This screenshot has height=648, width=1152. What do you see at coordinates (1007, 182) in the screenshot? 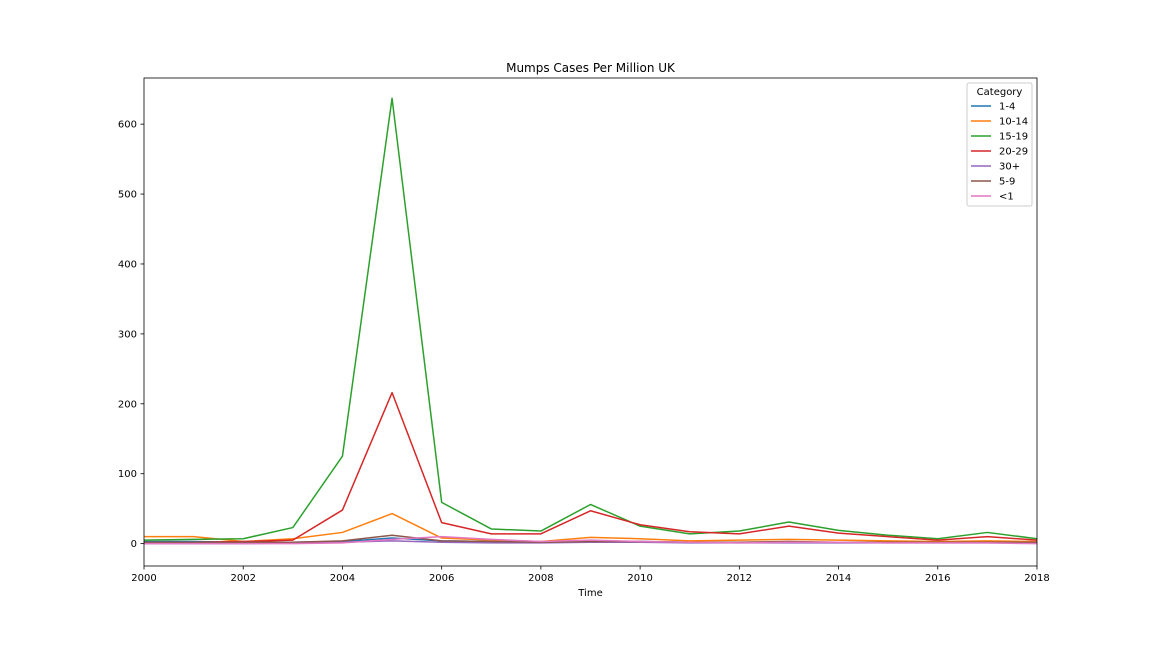
I see `legend-label: 5-9` at bounding box center [1007, 182].